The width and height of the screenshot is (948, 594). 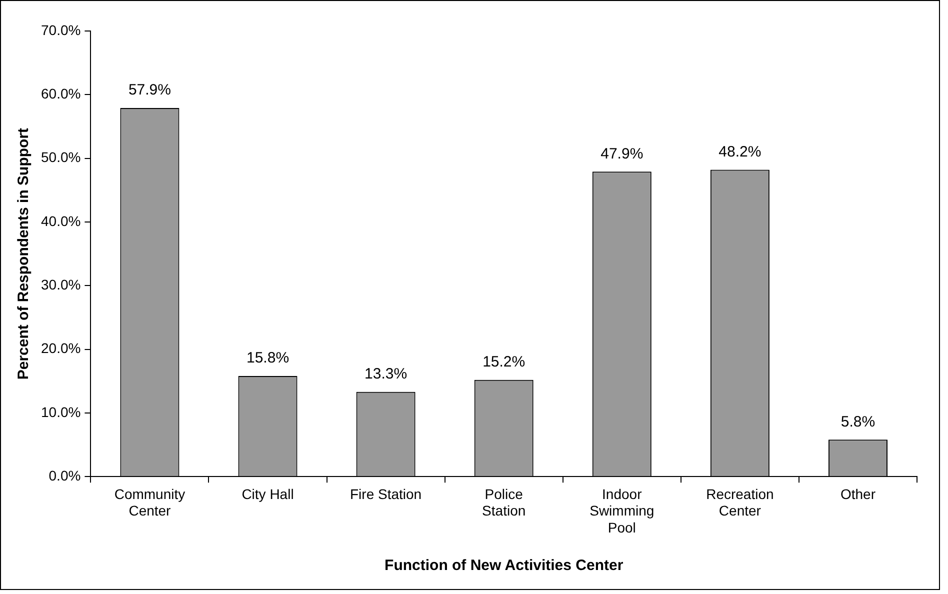 I want to click on data-label: 57.9%, so click(x=149, y=90).